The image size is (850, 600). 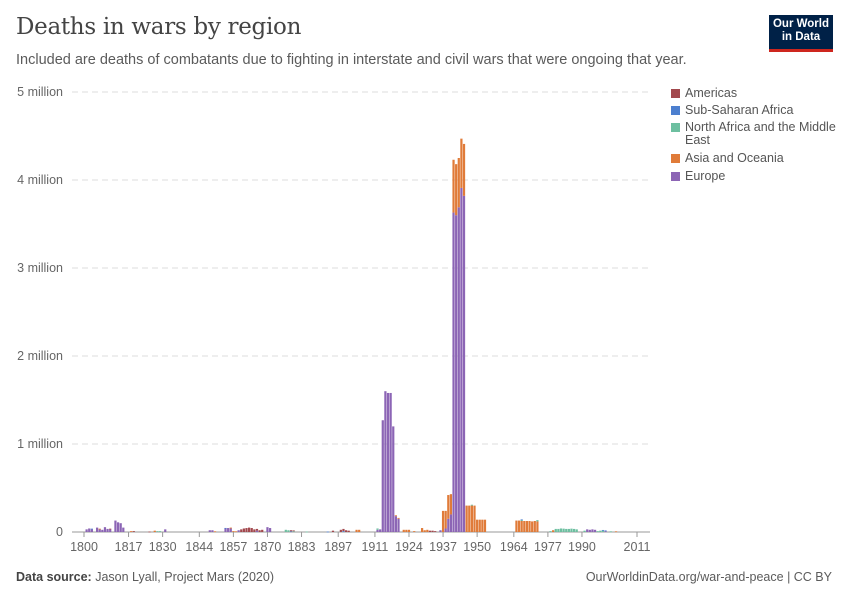 What do you see at coordinates (521, 520) in the screenshot?
I see `bar-sub-saharan-africa-1967` at bounding box center [521, 520].